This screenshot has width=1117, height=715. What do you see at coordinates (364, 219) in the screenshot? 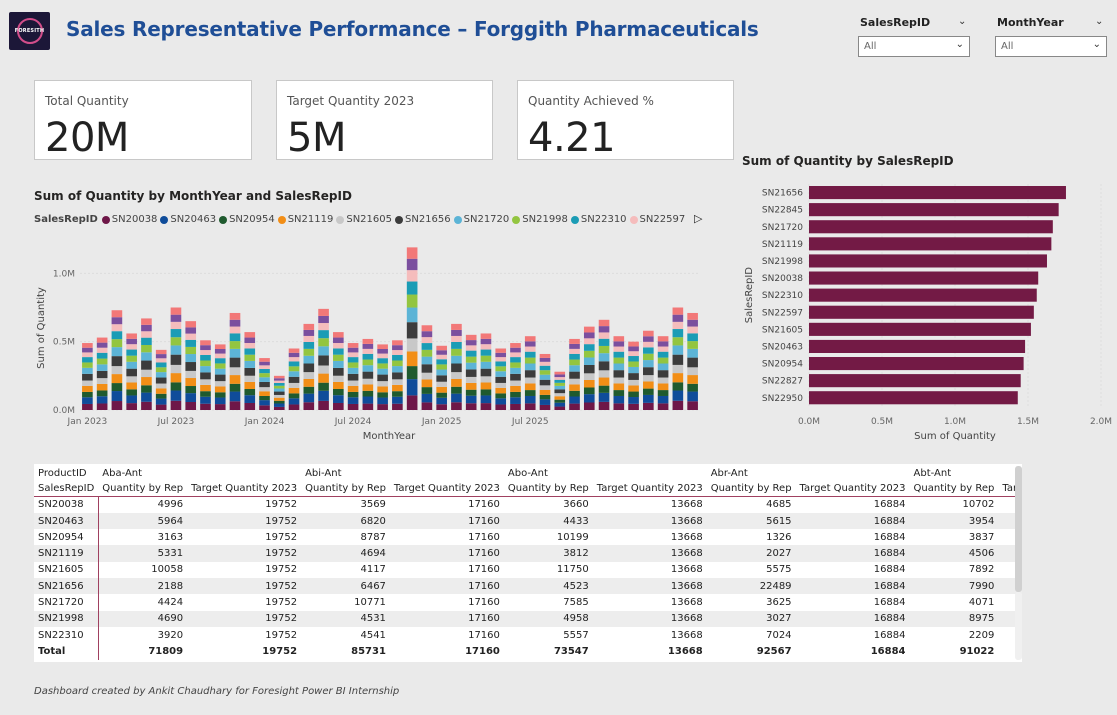
I see `legend-item: SN21605` at bounding box center [364, 219].